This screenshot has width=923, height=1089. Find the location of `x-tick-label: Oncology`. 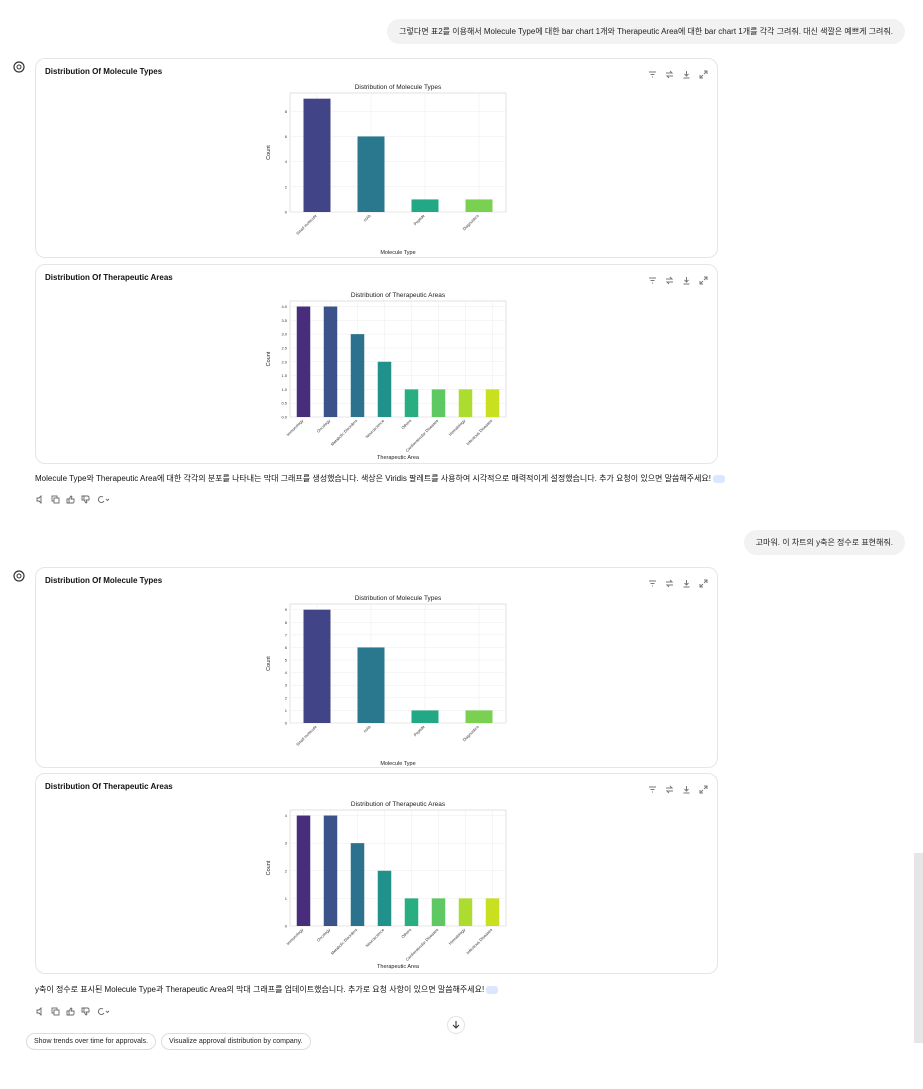

x-tick-label: Oncology is located at coordinates (323, 934).